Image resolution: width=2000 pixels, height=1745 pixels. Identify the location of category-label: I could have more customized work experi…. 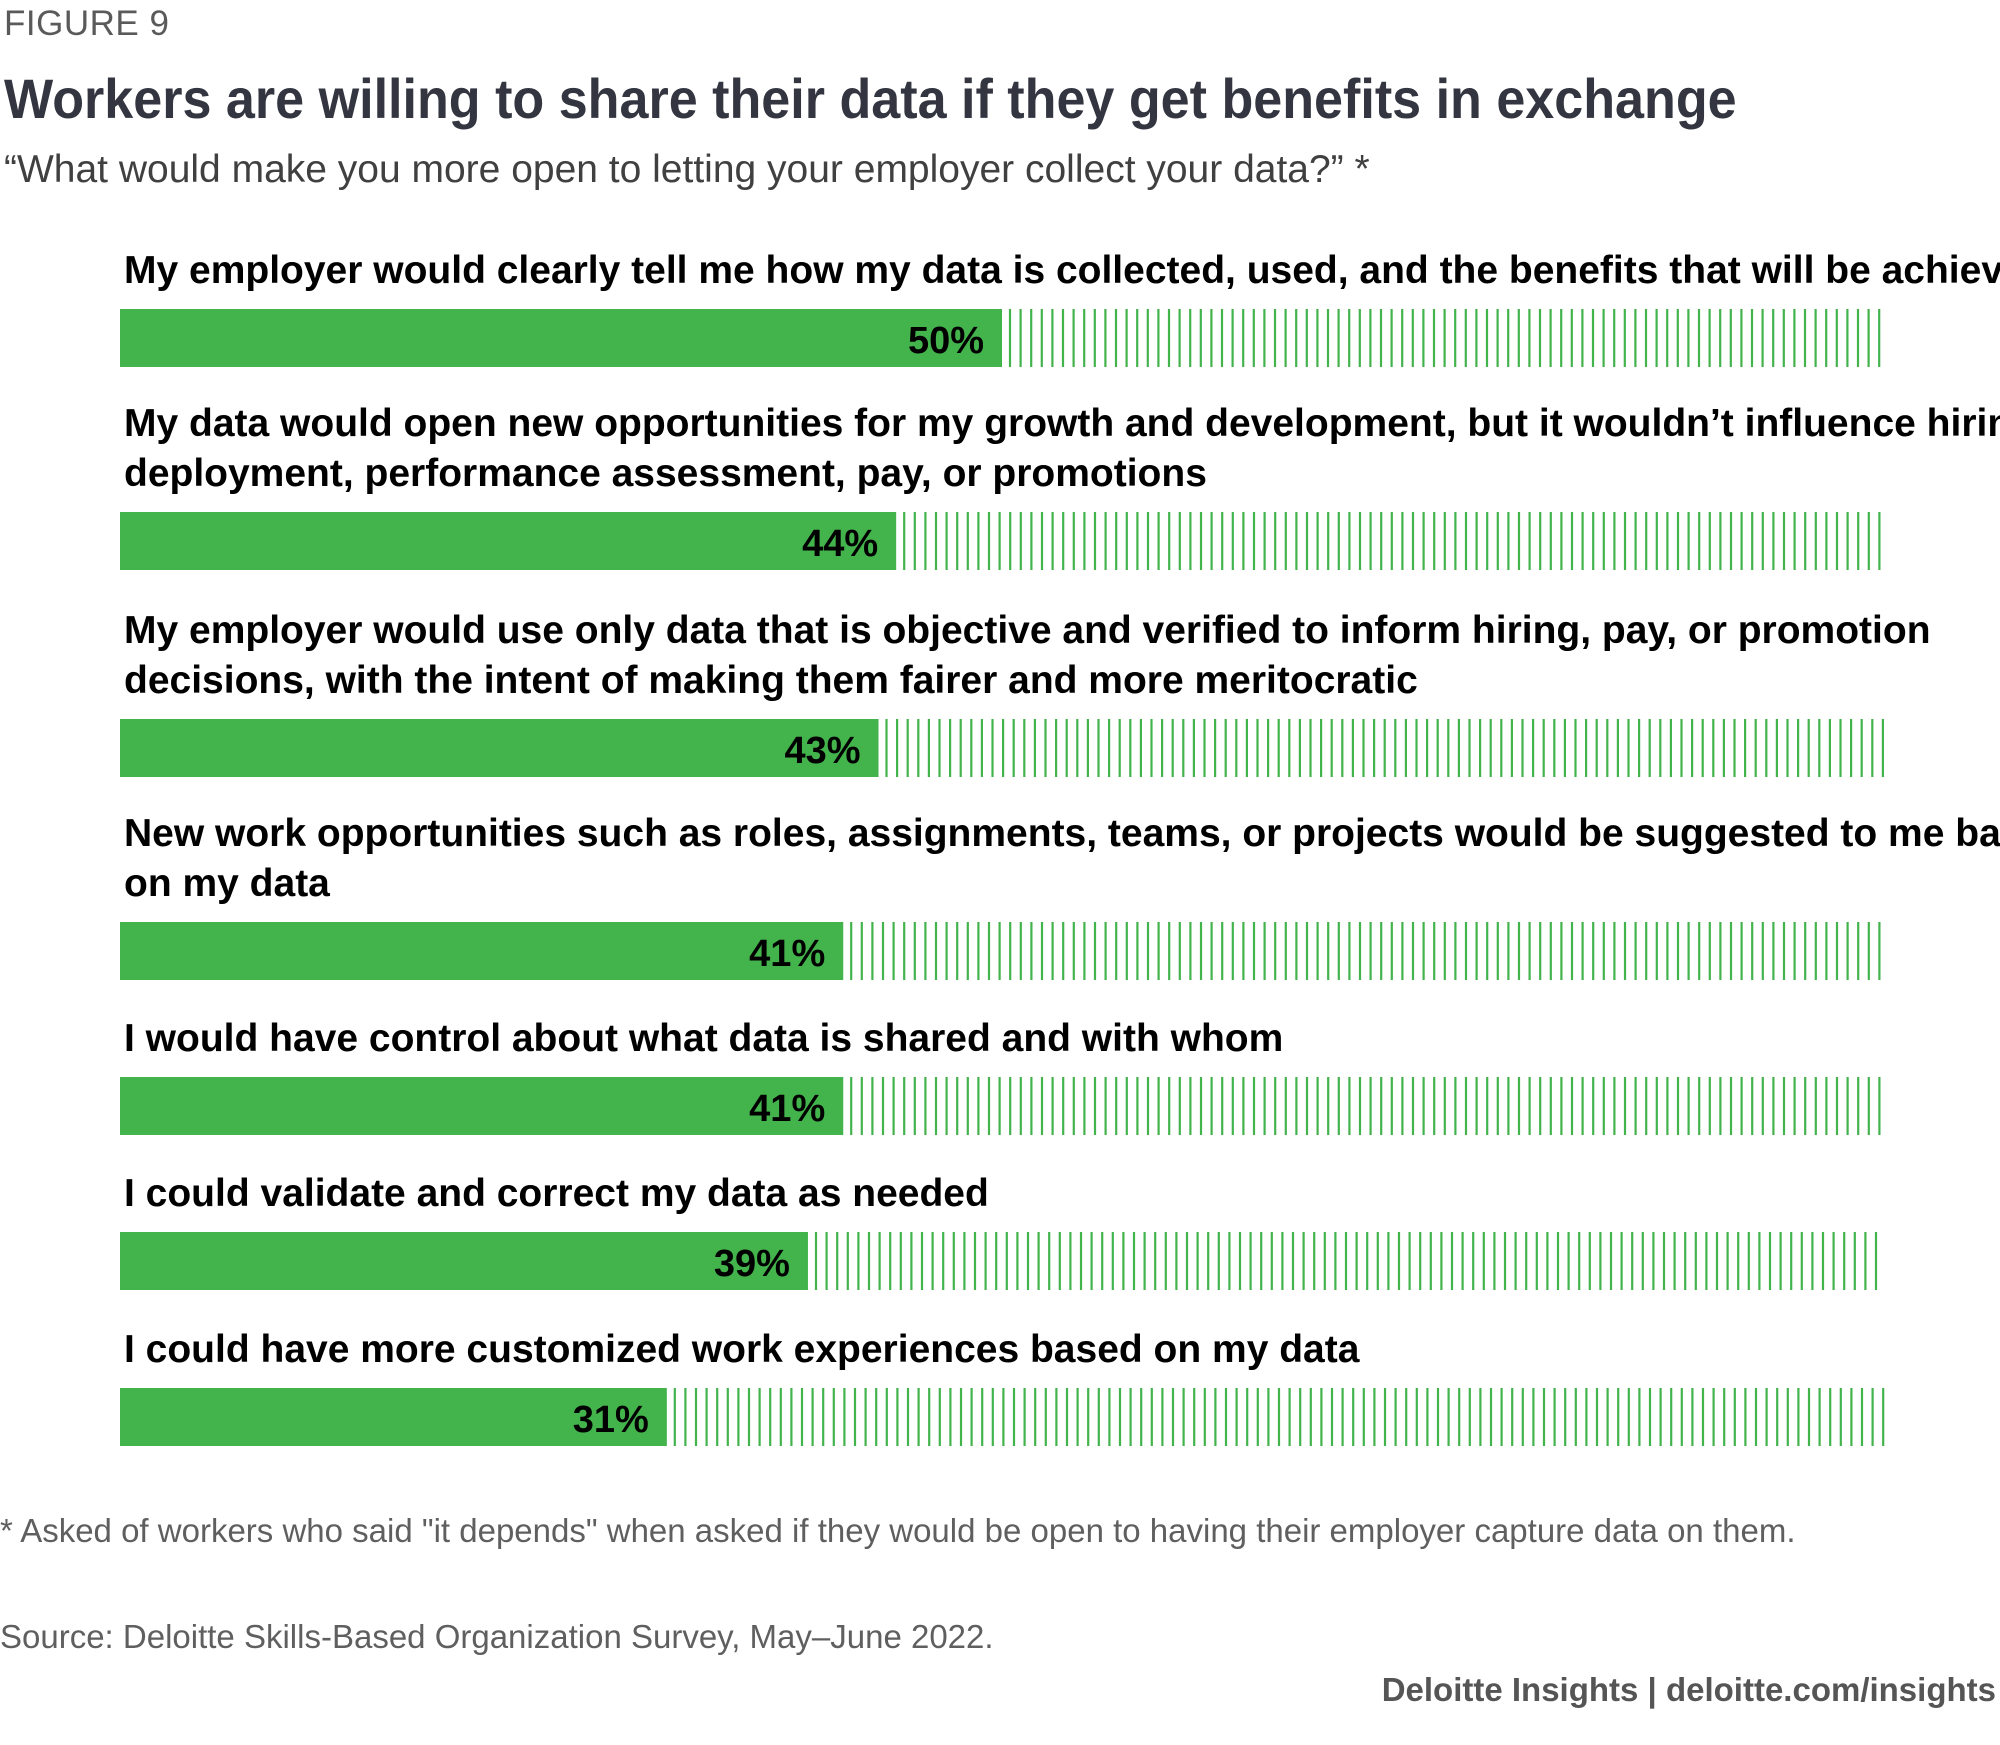
(742, 1349).